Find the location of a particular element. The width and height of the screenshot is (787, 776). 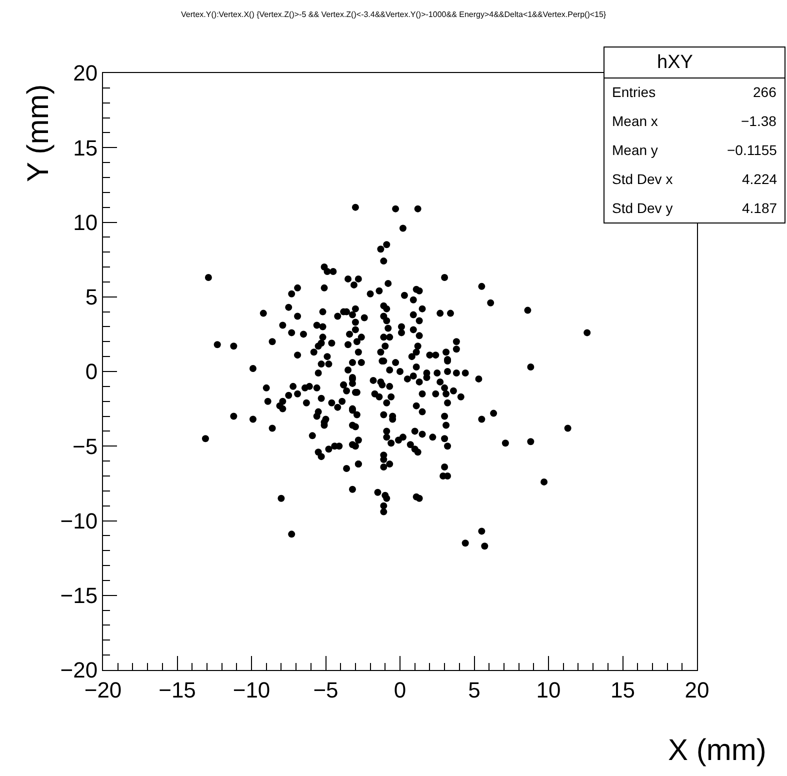

x-tick-label: 15 is located at coordinates (622, 689).